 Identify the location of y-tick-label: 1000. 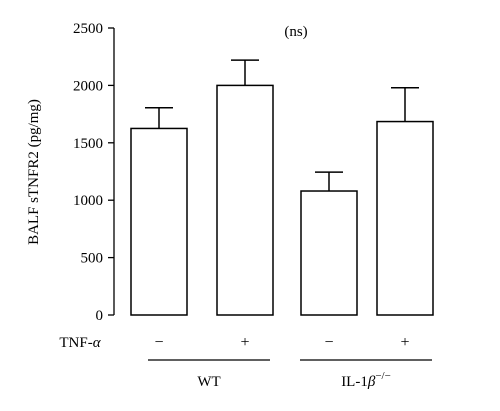
(88, 201).